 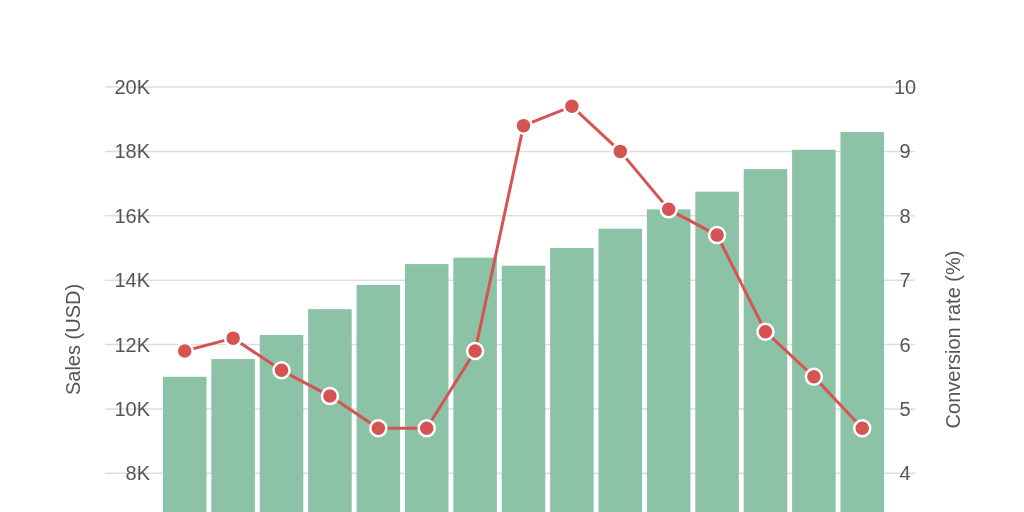 What do you see at coordinates (132, 408) in the screenshot?
I see `y-tick-label: 10K` at bounding box center [132, 408].